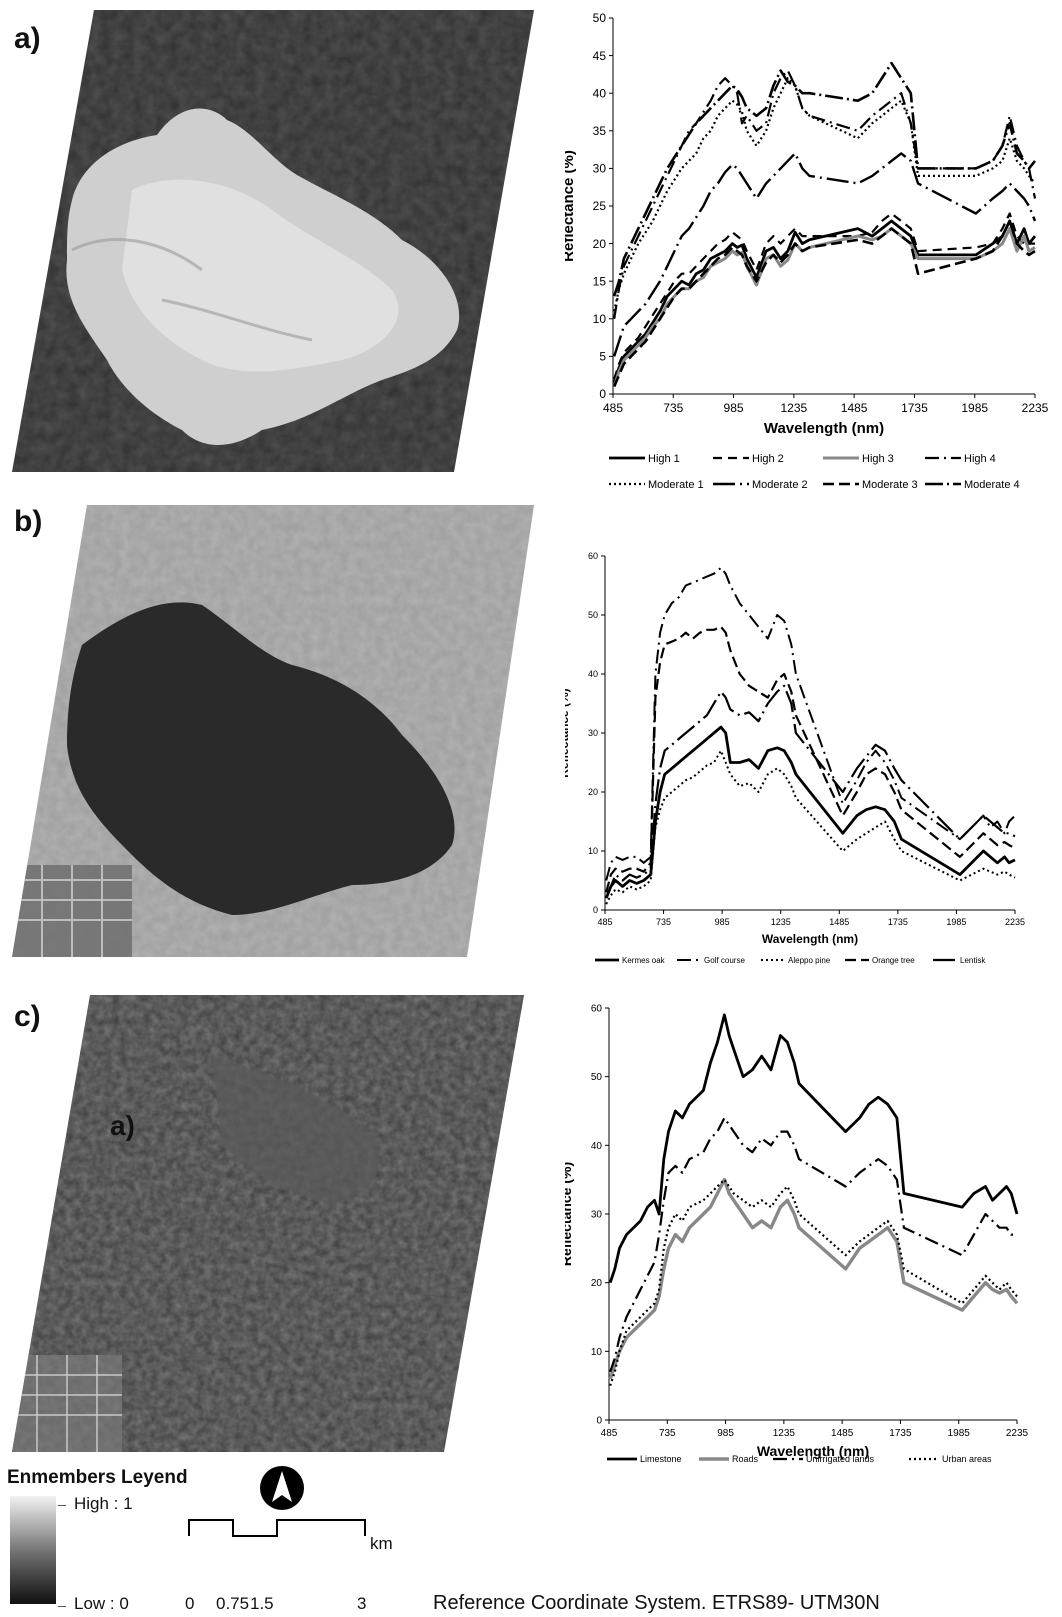 This screenshot has width=1062, height=1617. I want to click on legend-label: Limestone, so click(661, 1459).